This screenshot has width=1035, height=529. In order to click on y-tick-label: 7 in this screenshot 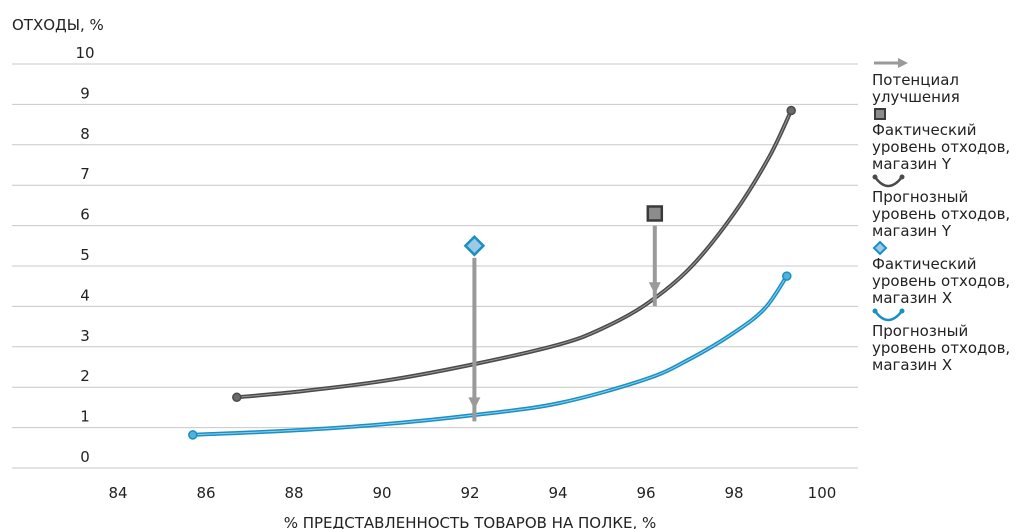, I will do `click(85, 174)`.